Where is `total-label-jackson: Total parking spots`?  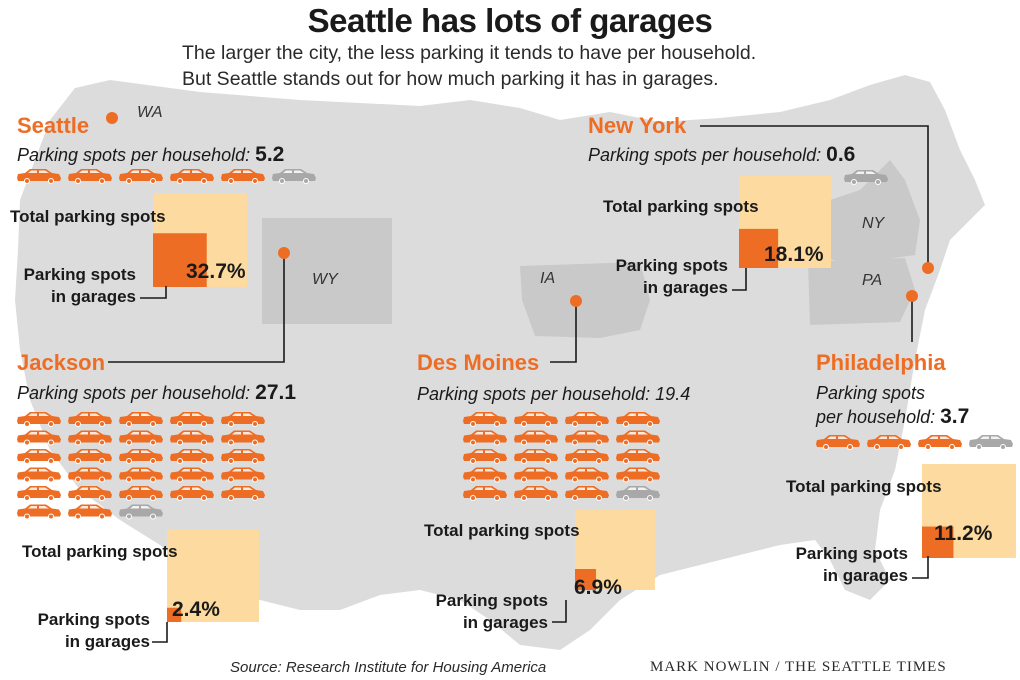
total-label-jackson: Total parking spots is located at coordinates (100, 551).